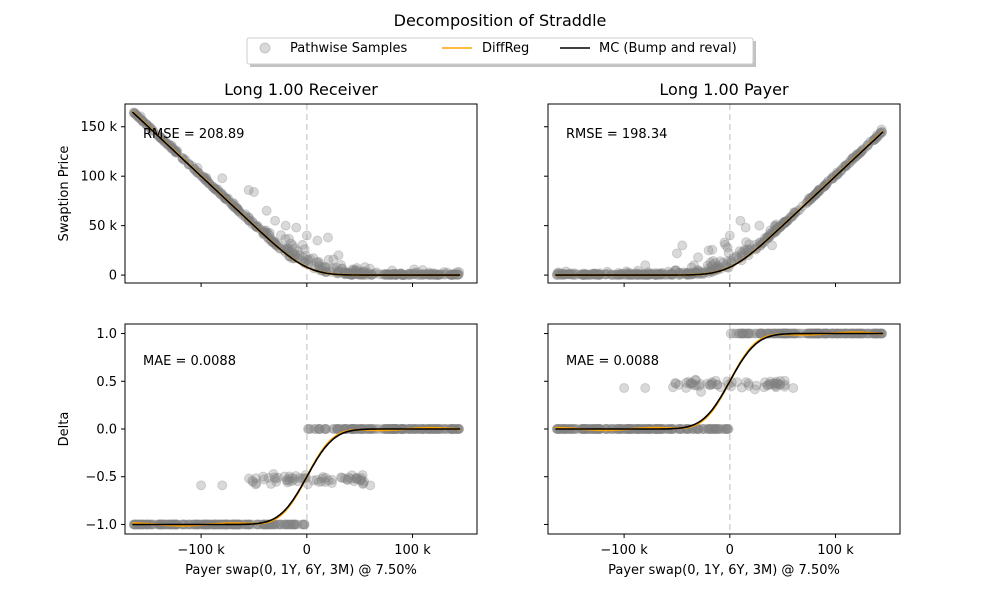 This screenshot has width=1000, height=605. I want to click on y-tick-label: 50 k, so click(103, 226).